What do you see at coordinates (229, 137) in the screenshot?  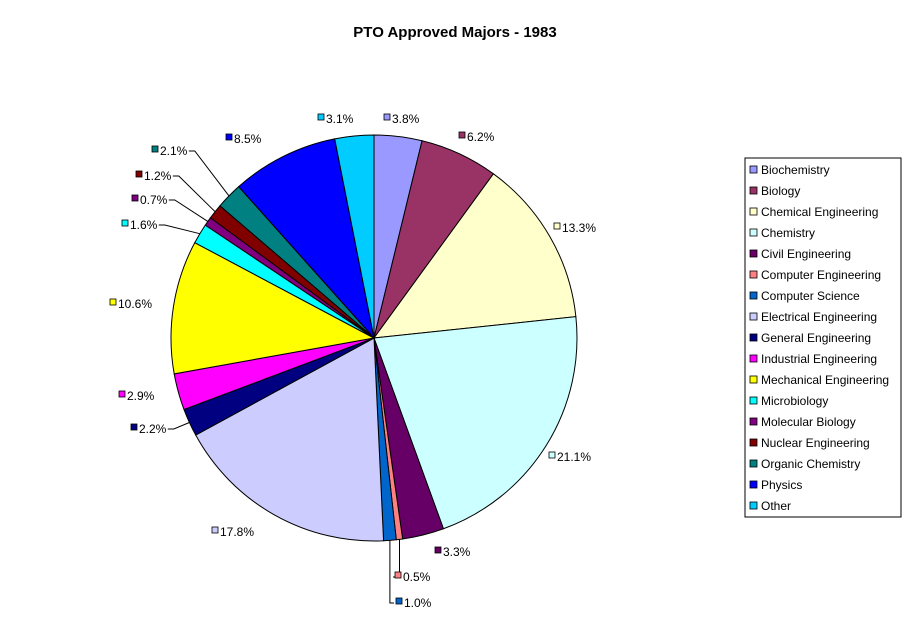 I see `data-label-marker-physics` at bounding box center [229, 137].